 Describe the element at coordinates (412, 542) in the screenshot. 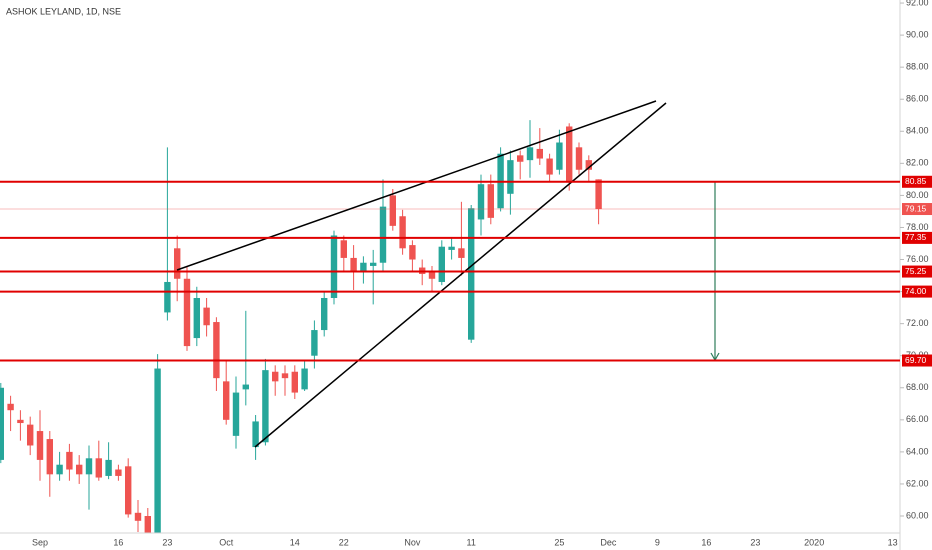

I see `x-tick-label: Nov` at that location.